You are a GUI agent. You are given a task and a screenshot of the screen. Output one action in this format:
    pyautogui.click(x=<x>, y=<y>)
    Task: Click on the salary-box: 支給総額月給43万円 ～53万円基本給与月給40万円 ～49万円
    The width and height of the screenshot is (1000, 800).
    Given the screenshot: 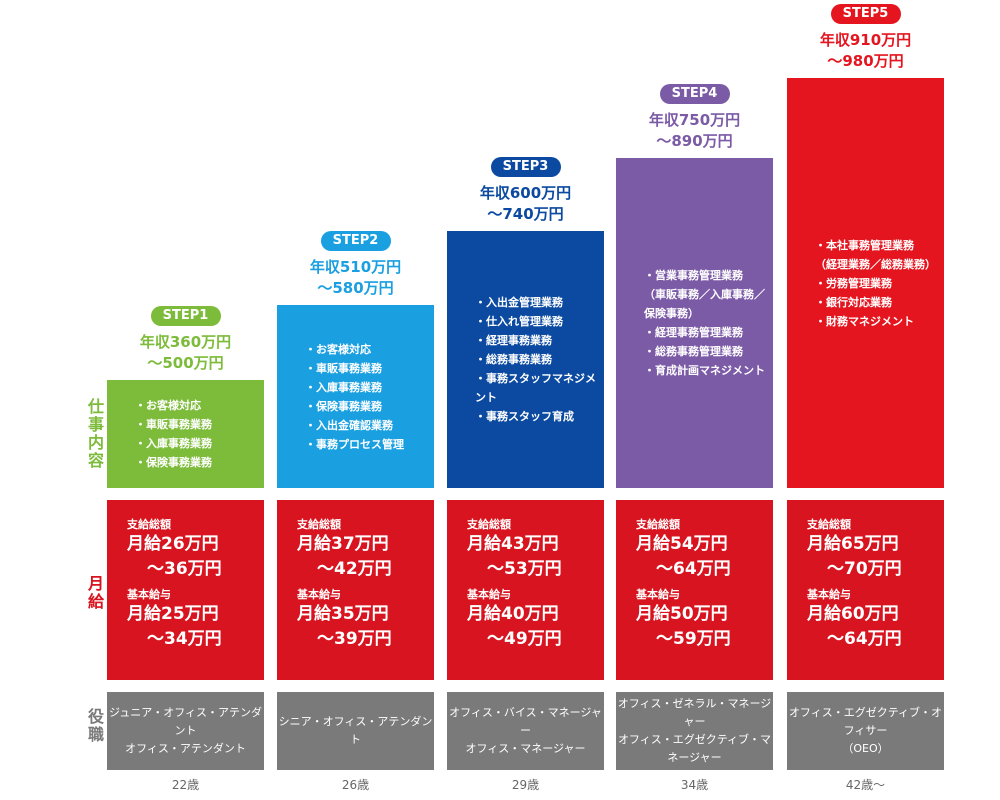 What is the action you would take?
    pyautogui.click(x=525, y=590)
    